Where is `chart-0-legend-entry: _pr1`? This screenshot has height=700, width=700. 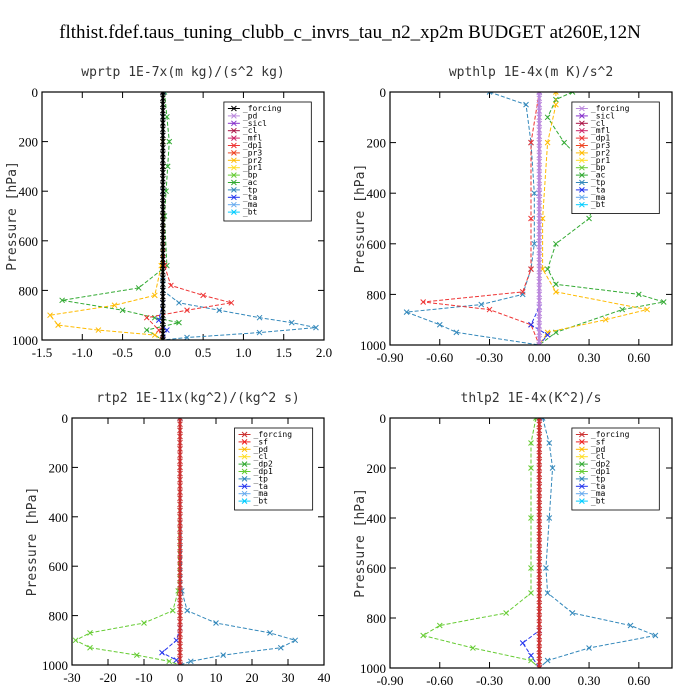
chart-0-legend-entry: _pr1 is located at coordinates (252, 167).